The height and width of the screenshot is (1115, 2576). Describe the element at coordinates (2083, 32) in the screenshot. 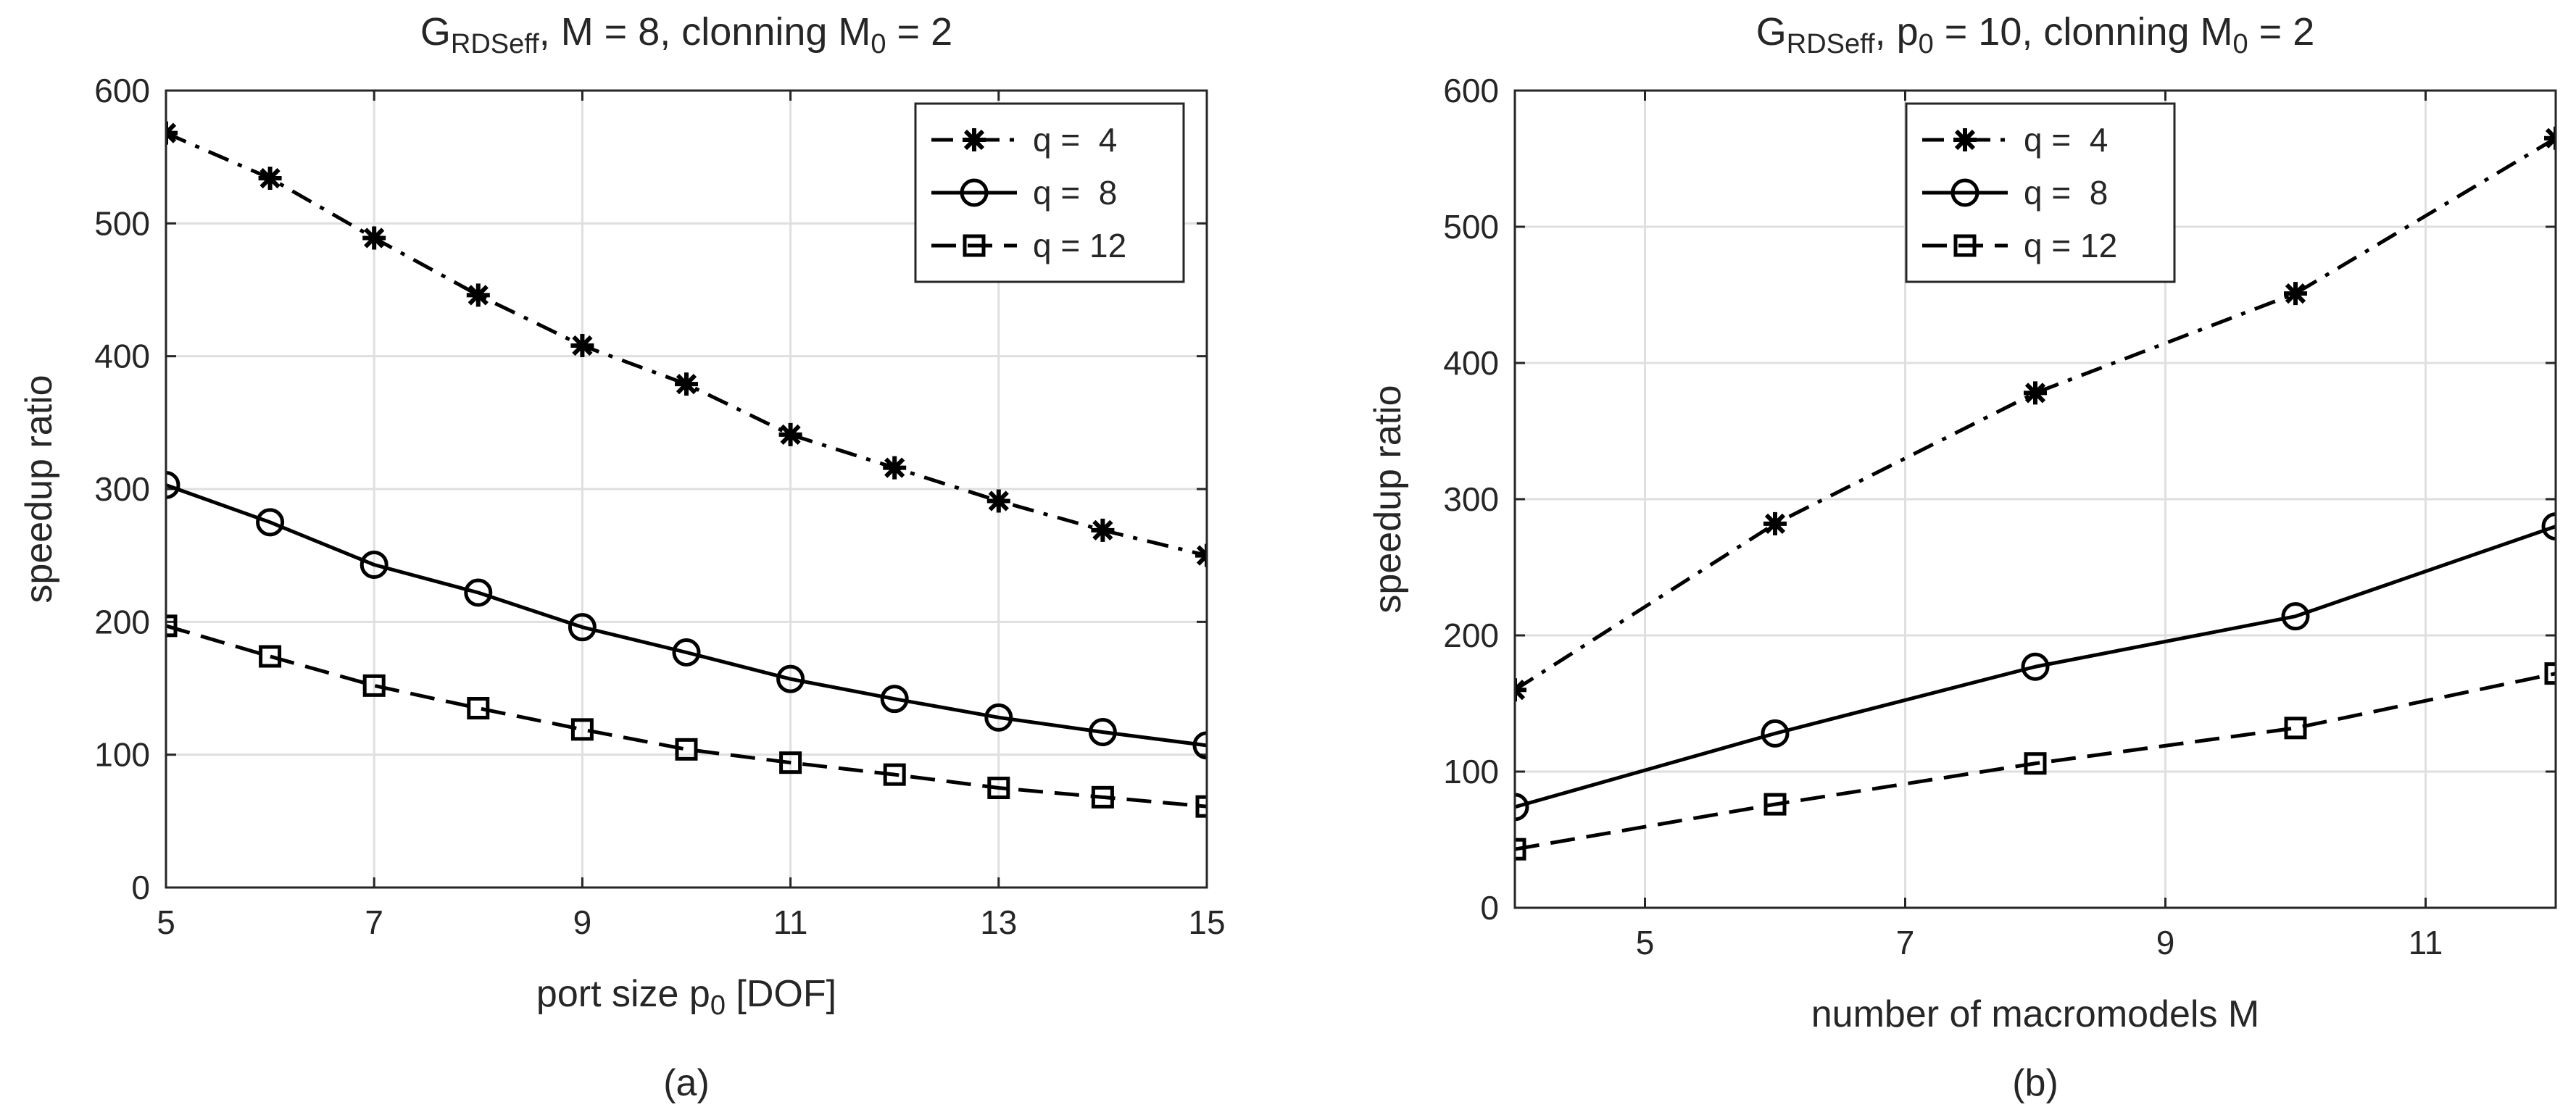

I see `title-text: = 10, clonning M` at that location.